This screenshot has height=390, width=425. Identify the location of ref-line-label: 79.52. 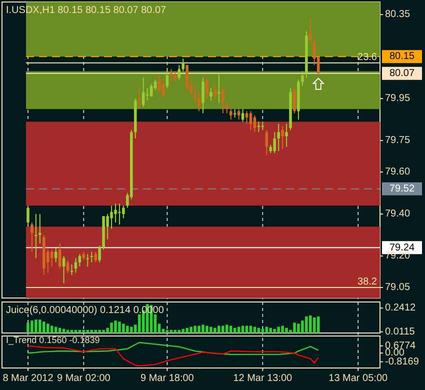
(402, 188).